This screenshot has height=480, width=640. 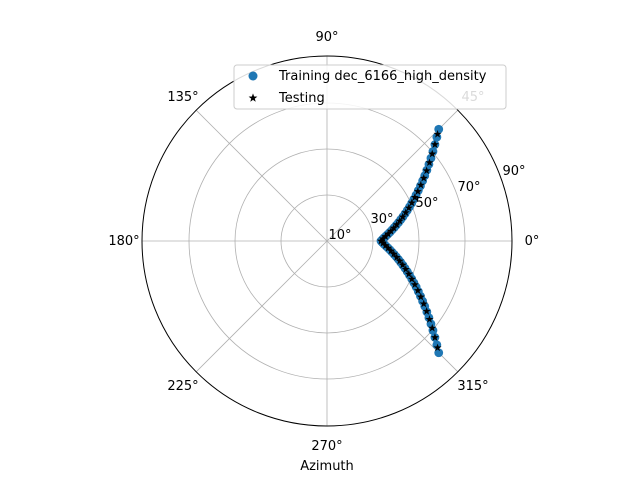 What do you see at coordinates (301, 98) in the screenshot?
I see `legend-label-testing: Testing` at bounding box center [301, 98].